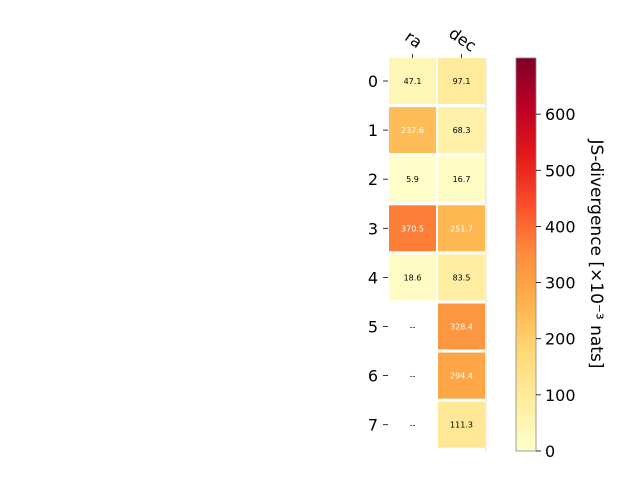 The height and width of the screenshot is (480, 640). What do you see at coordinates (373, 327) in the screenshot?
I see `row-label: 5` at bounding box center [373, 327].